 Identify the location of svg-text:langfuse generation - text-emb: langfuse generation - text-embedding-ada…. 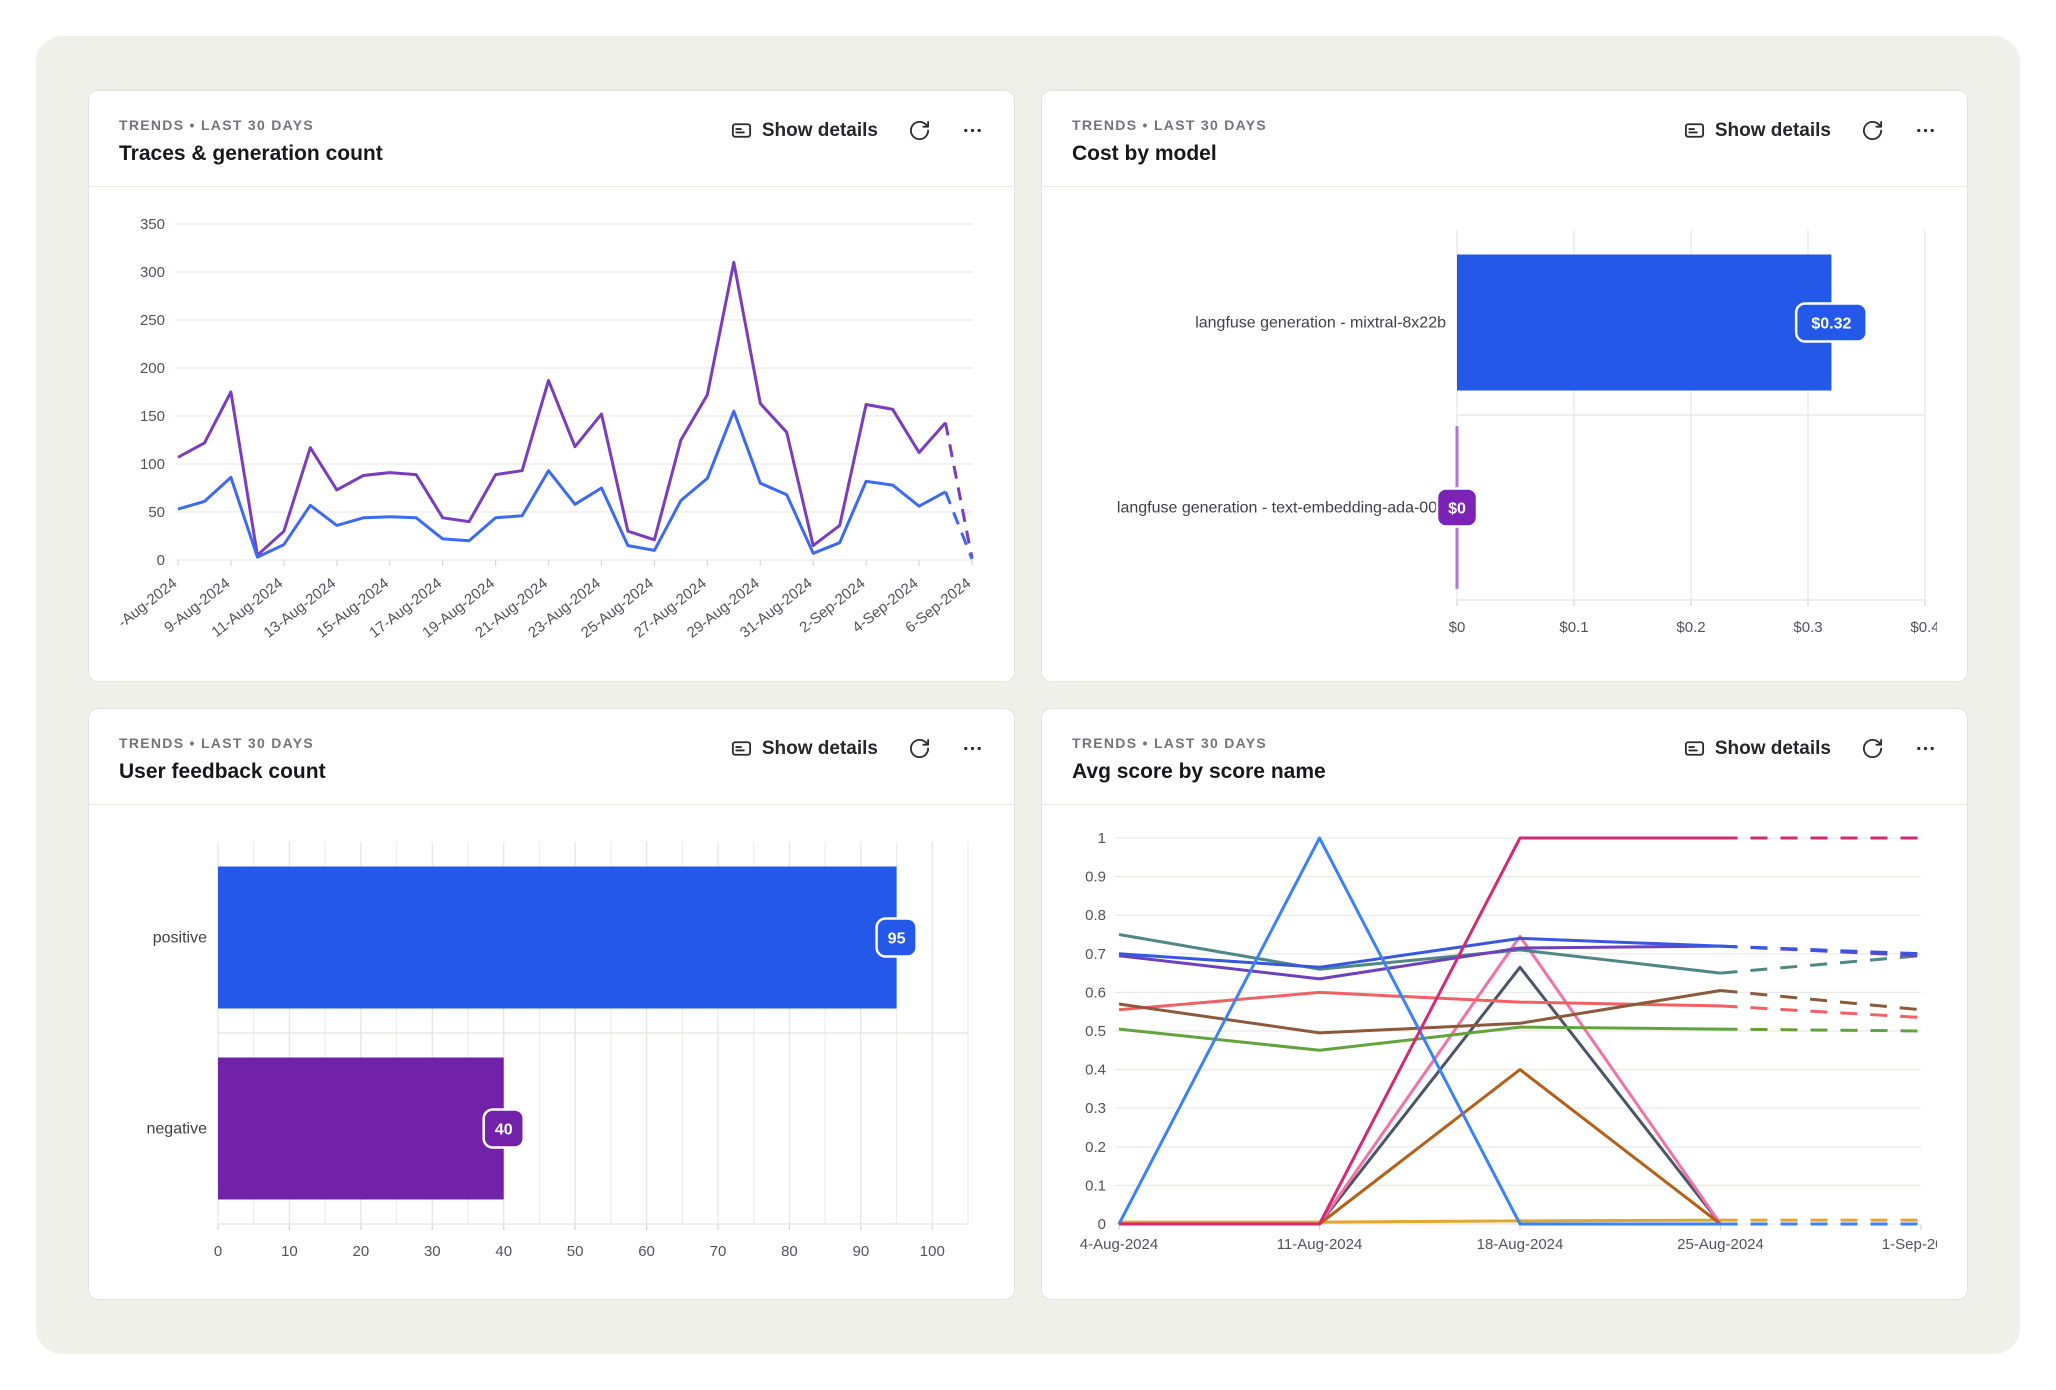
(1280, 508).